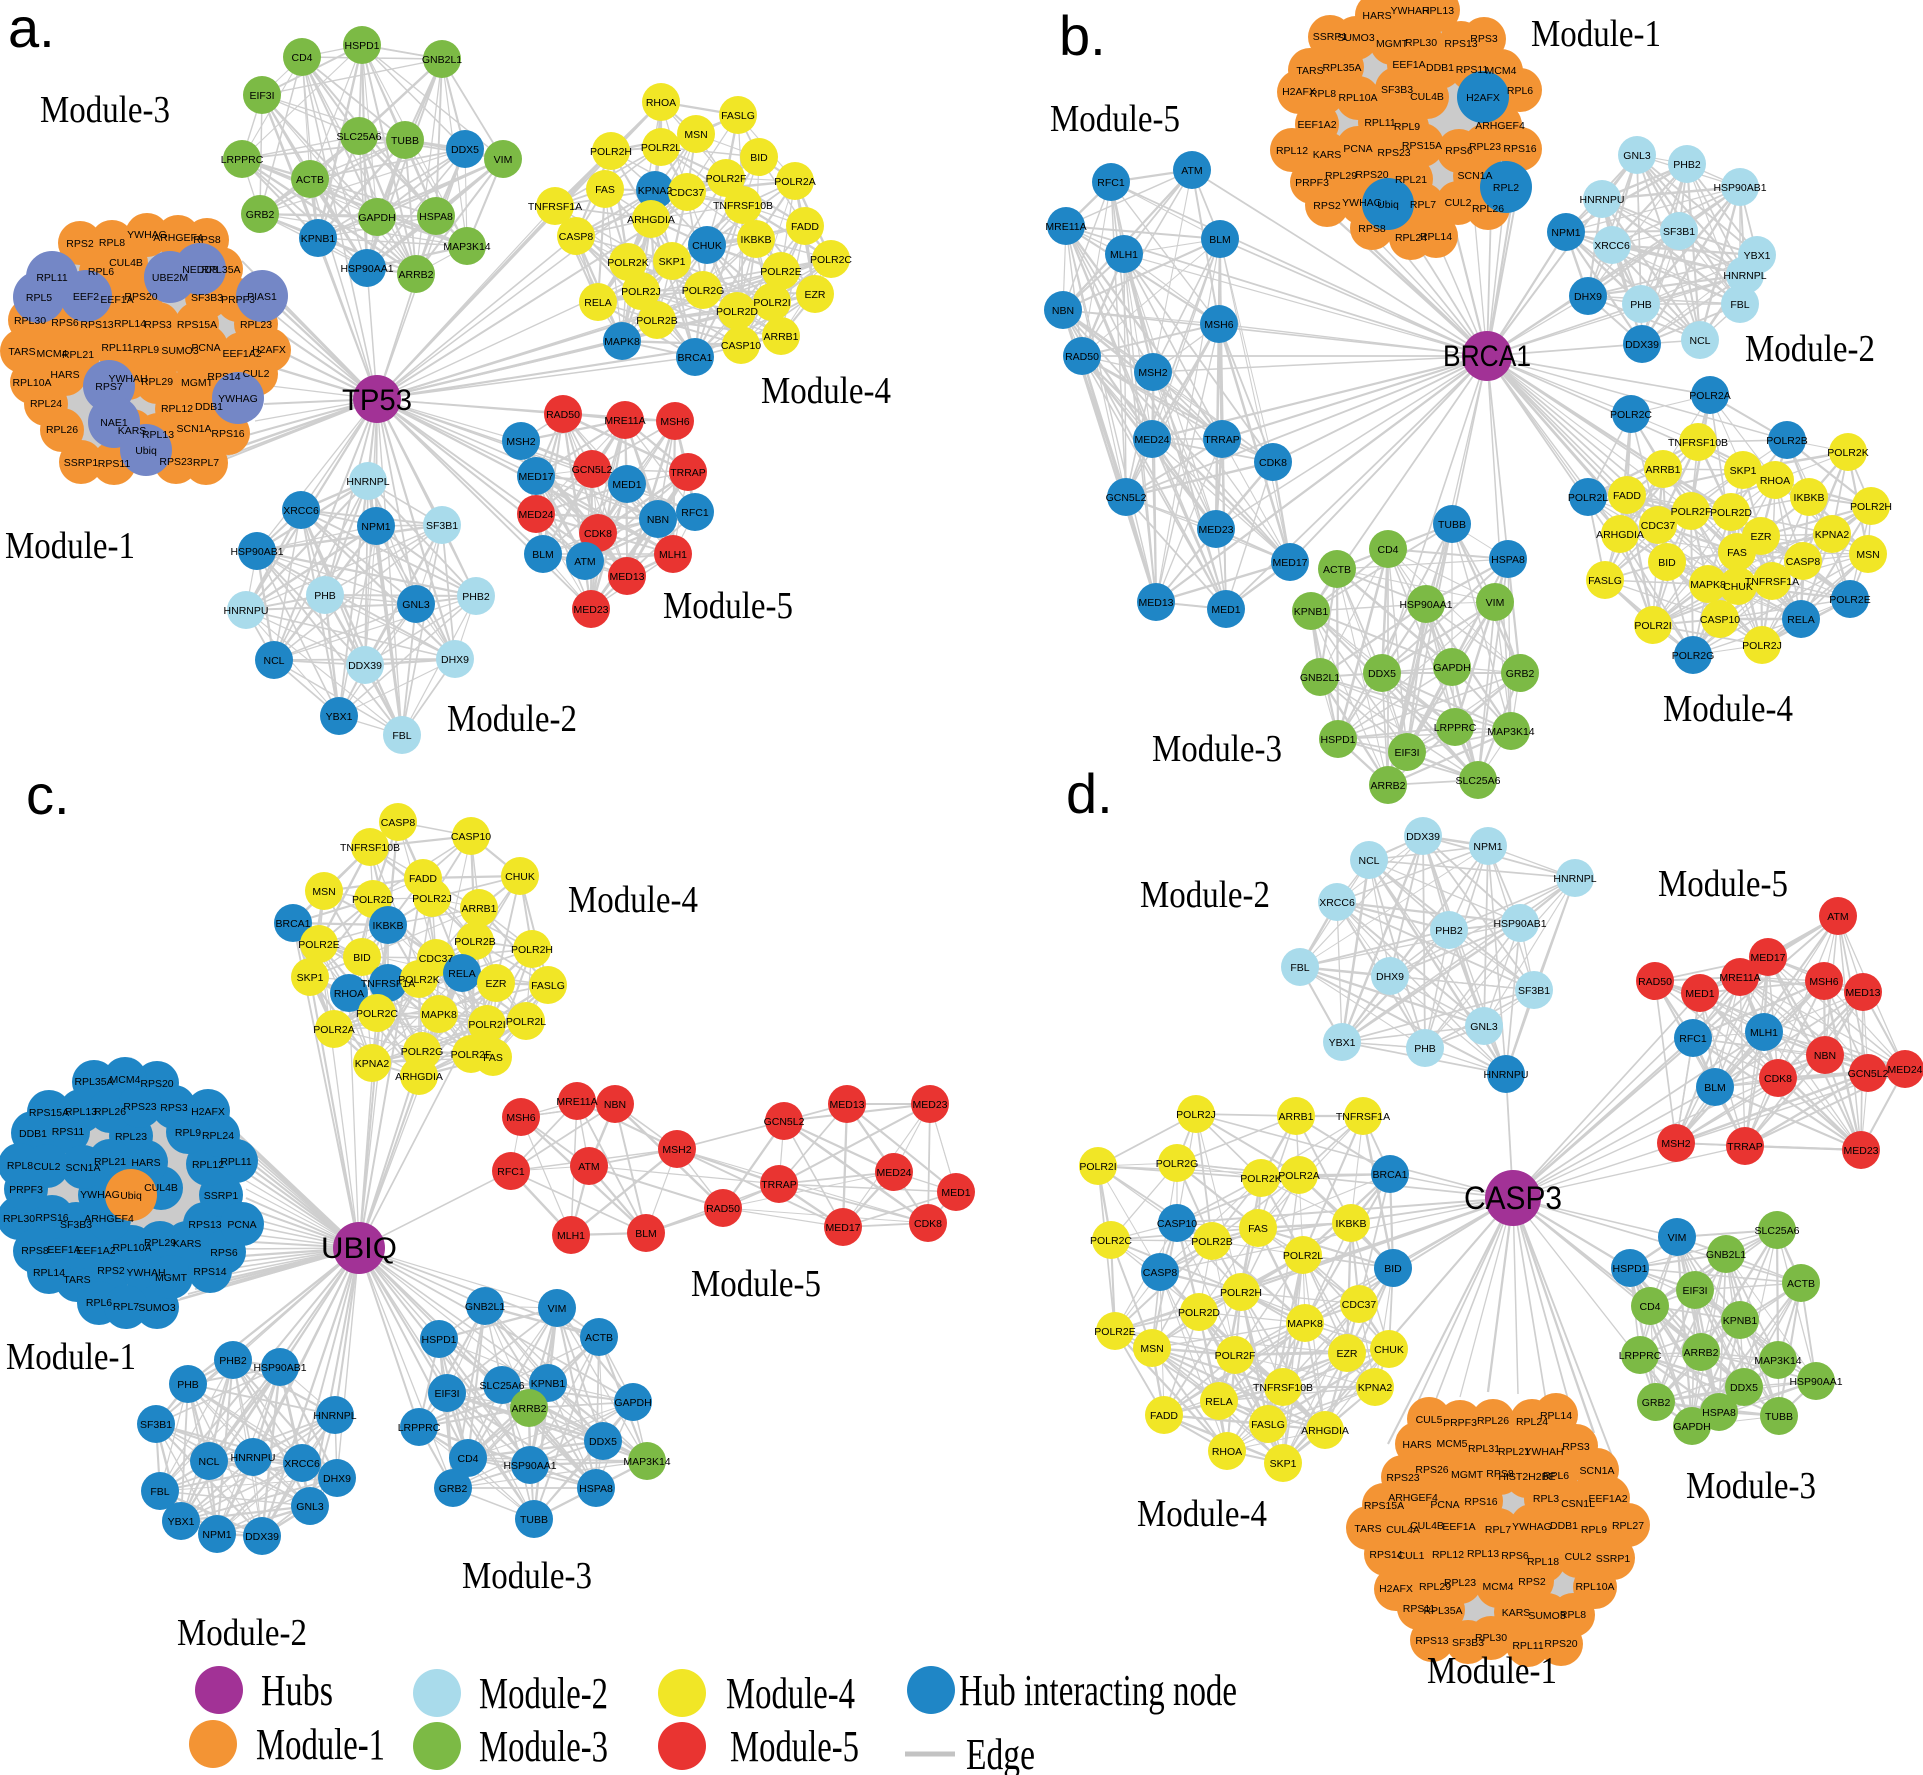  What do you see at coordinates (145, 1163) in the screenshot?
I see `svg-text: HARS` at bounding box center [145, 1163].